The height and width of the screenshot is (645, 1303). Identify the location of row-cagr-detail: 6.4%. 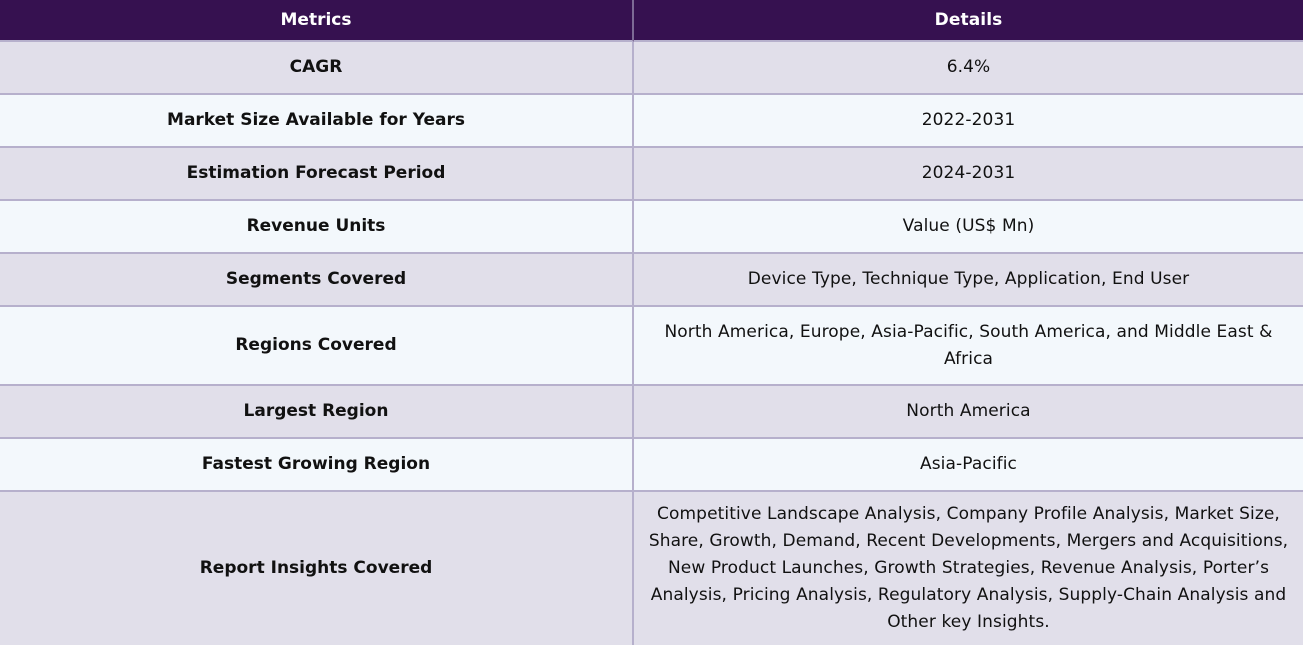
(968, 68).